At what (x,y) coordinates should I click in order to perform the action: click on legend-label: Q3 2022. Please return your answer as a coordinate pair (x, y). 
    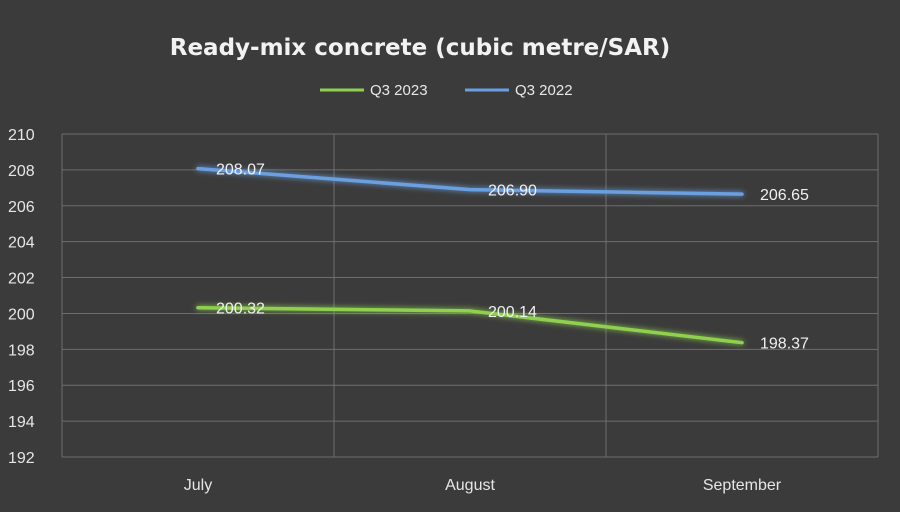
    Looking at the image, I should click on (544, 90).